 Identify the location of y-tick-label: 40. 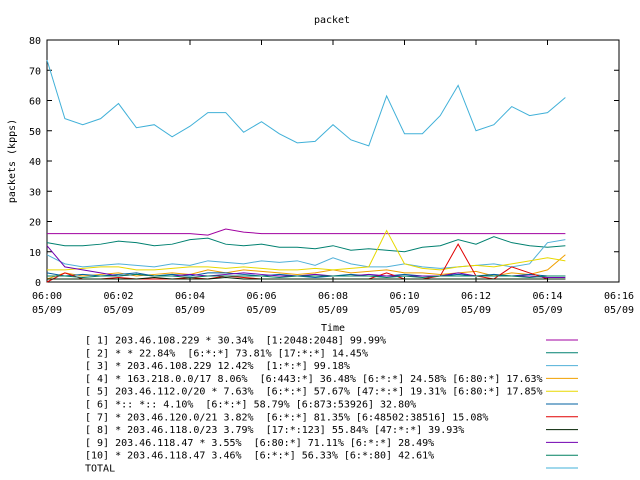
(35, 162).